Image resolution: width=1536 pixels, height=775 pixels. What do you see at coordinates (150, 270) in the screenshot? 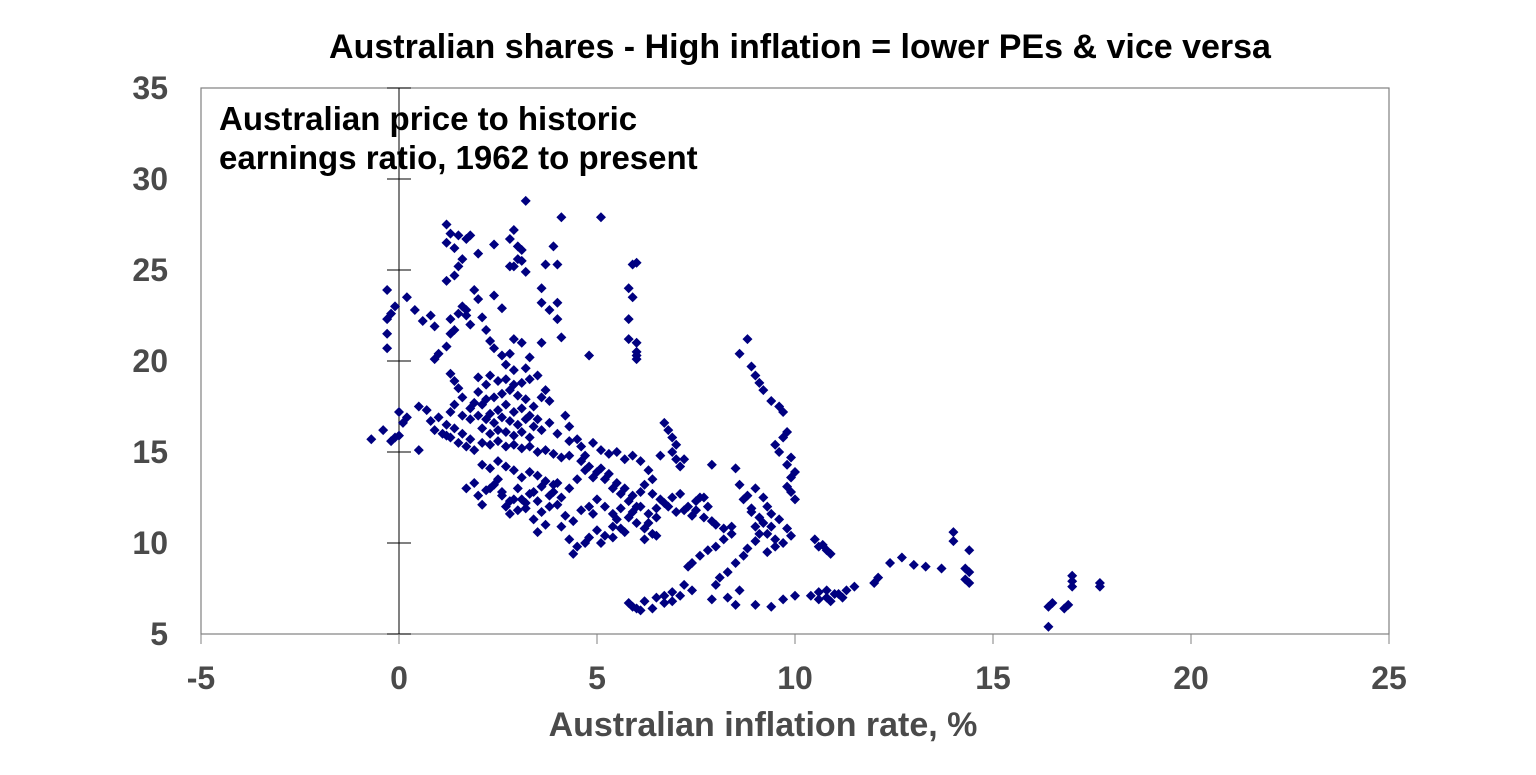
I see `y-tick-label: 25` at bounding box center [150, 270].